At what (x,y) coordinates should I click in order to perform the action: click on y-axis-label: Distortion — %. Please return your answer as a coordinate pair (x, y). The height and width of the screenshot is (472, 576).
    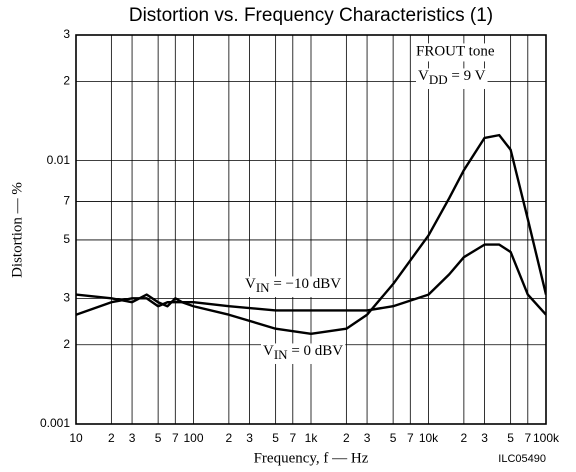
    Looking at the image, I should click on (17, 230).